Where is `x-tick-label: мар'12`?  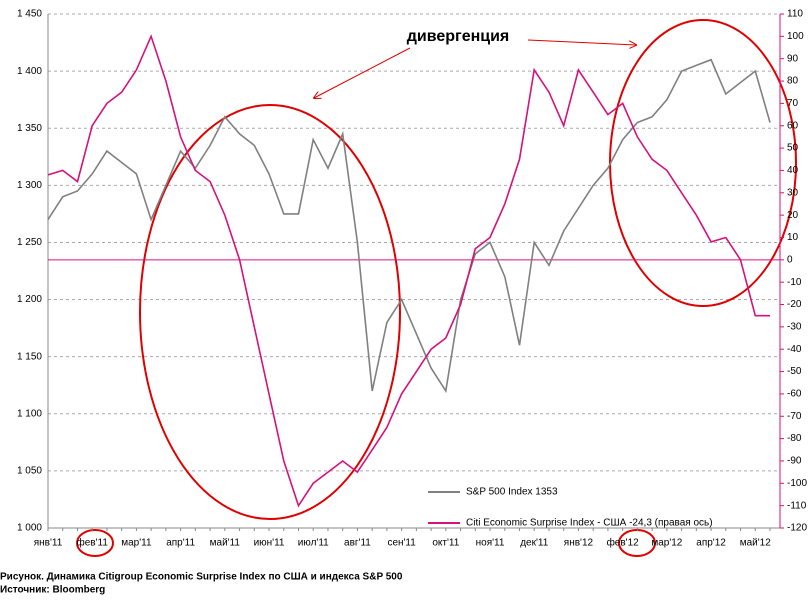 x-tick-label: мар'12 is located at coordinates (666, 543).